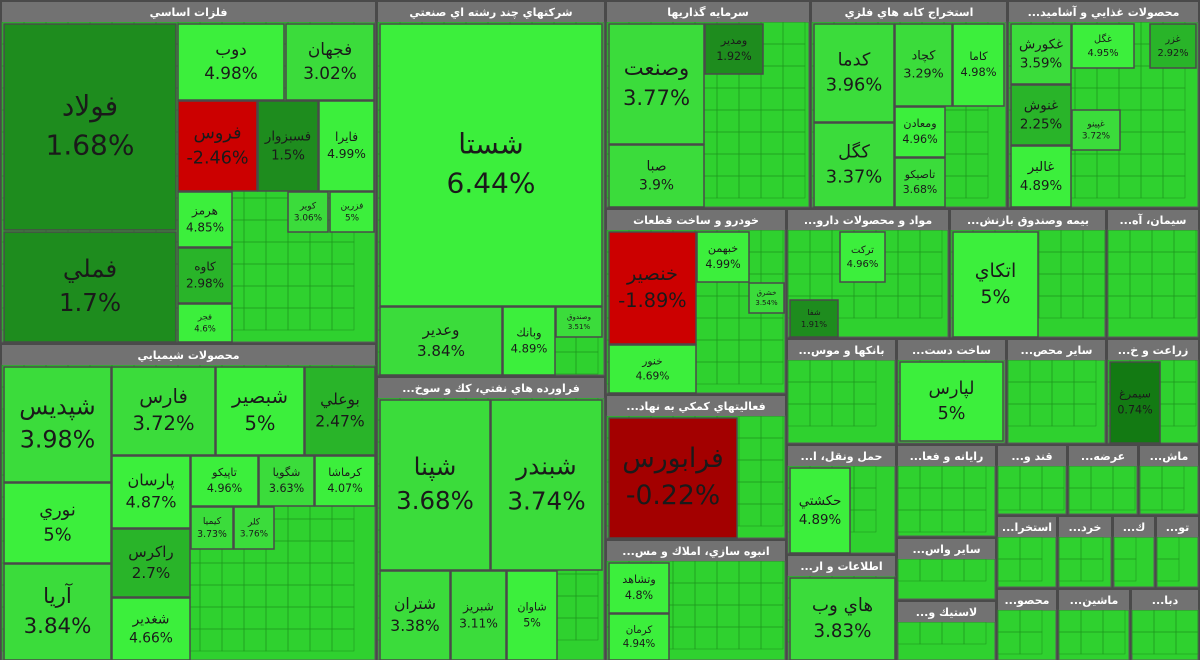 The image size is (1200, 660). What do you see at coordinates (150, 552) in the screenshot?
I see `stock-name: راكرس` at bounding box center [150, 552].